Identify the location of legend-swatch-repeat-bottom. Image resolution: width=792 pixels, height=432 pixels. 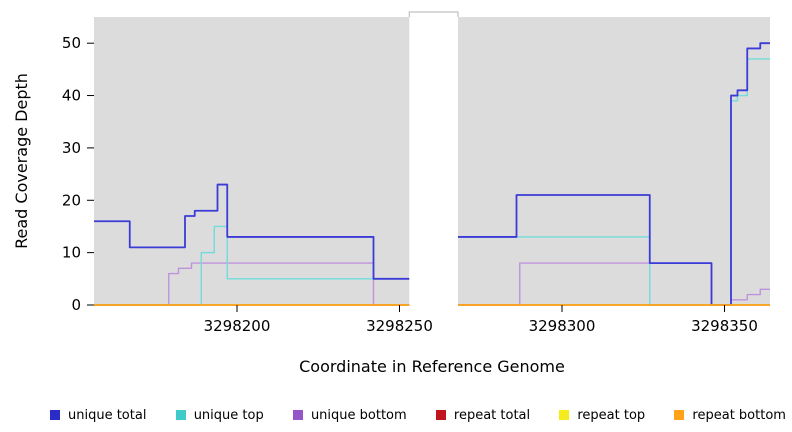
(679, 415).